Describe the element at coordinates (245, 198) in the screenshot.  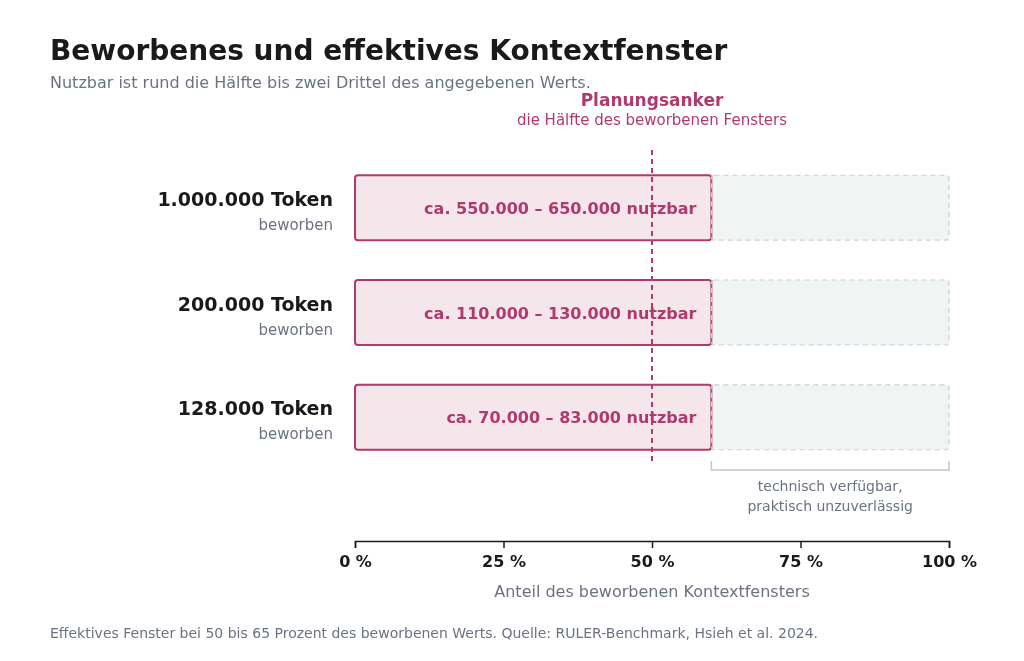
I see `y-tick-label: 1.000.000 Token` at that location.